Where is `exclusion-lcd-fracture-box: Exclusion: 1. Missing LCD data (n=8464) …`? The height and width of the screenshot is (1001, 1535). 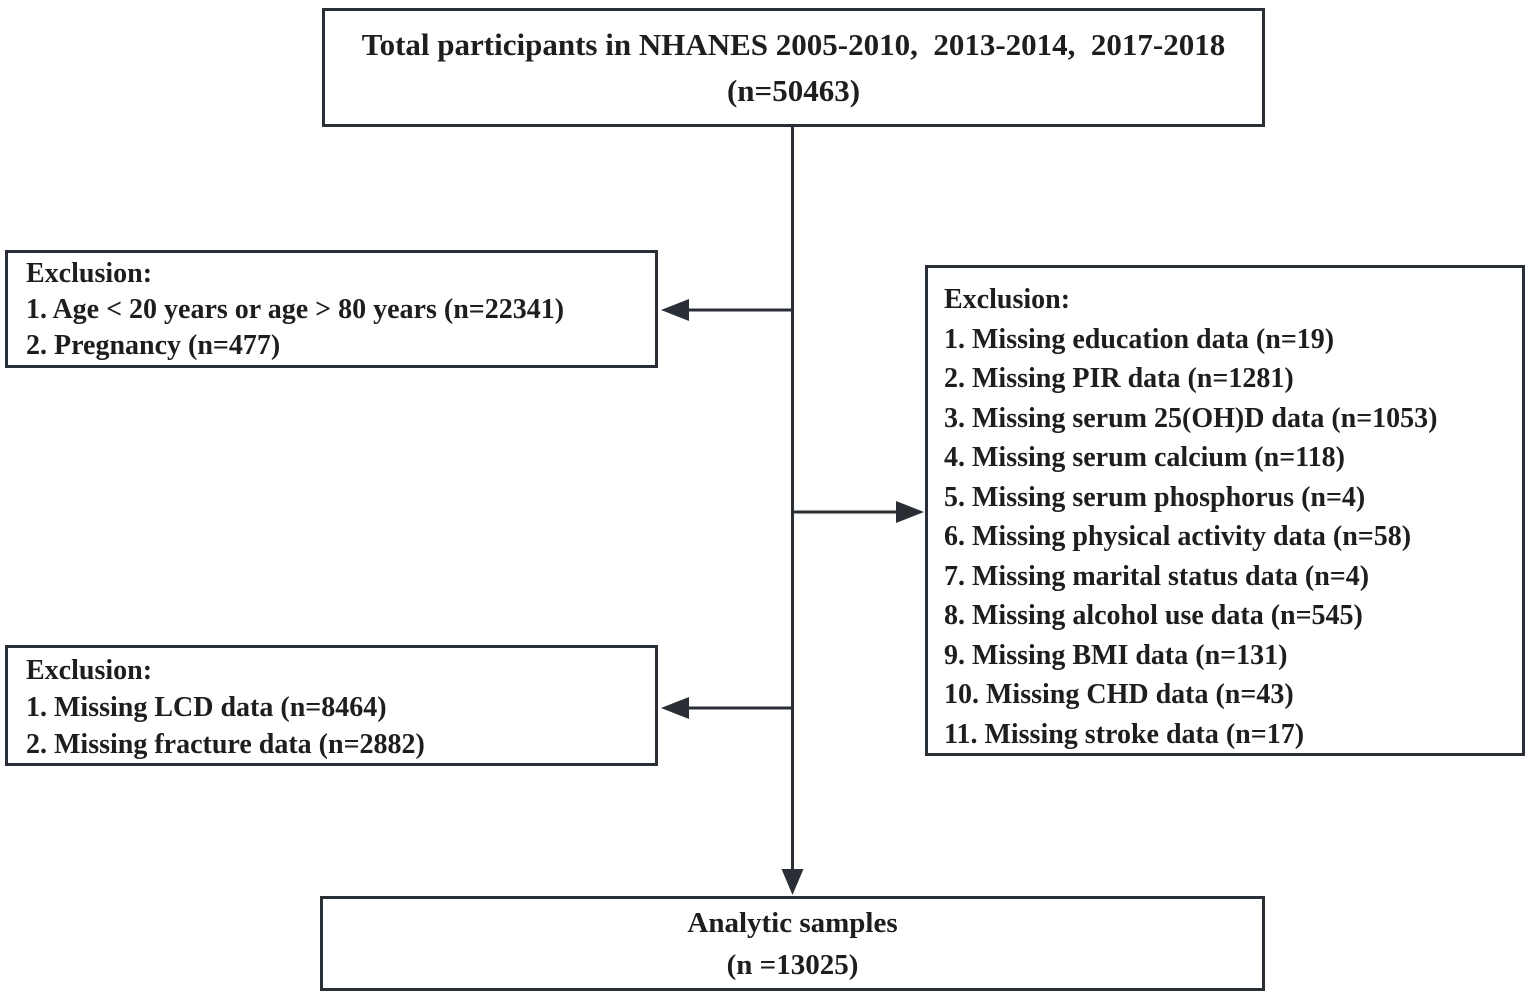
exclusion-lcd-fracture-box: Exclusion: 1. Missing LCD data (n=8464) … is located at coordinates (331, 705).